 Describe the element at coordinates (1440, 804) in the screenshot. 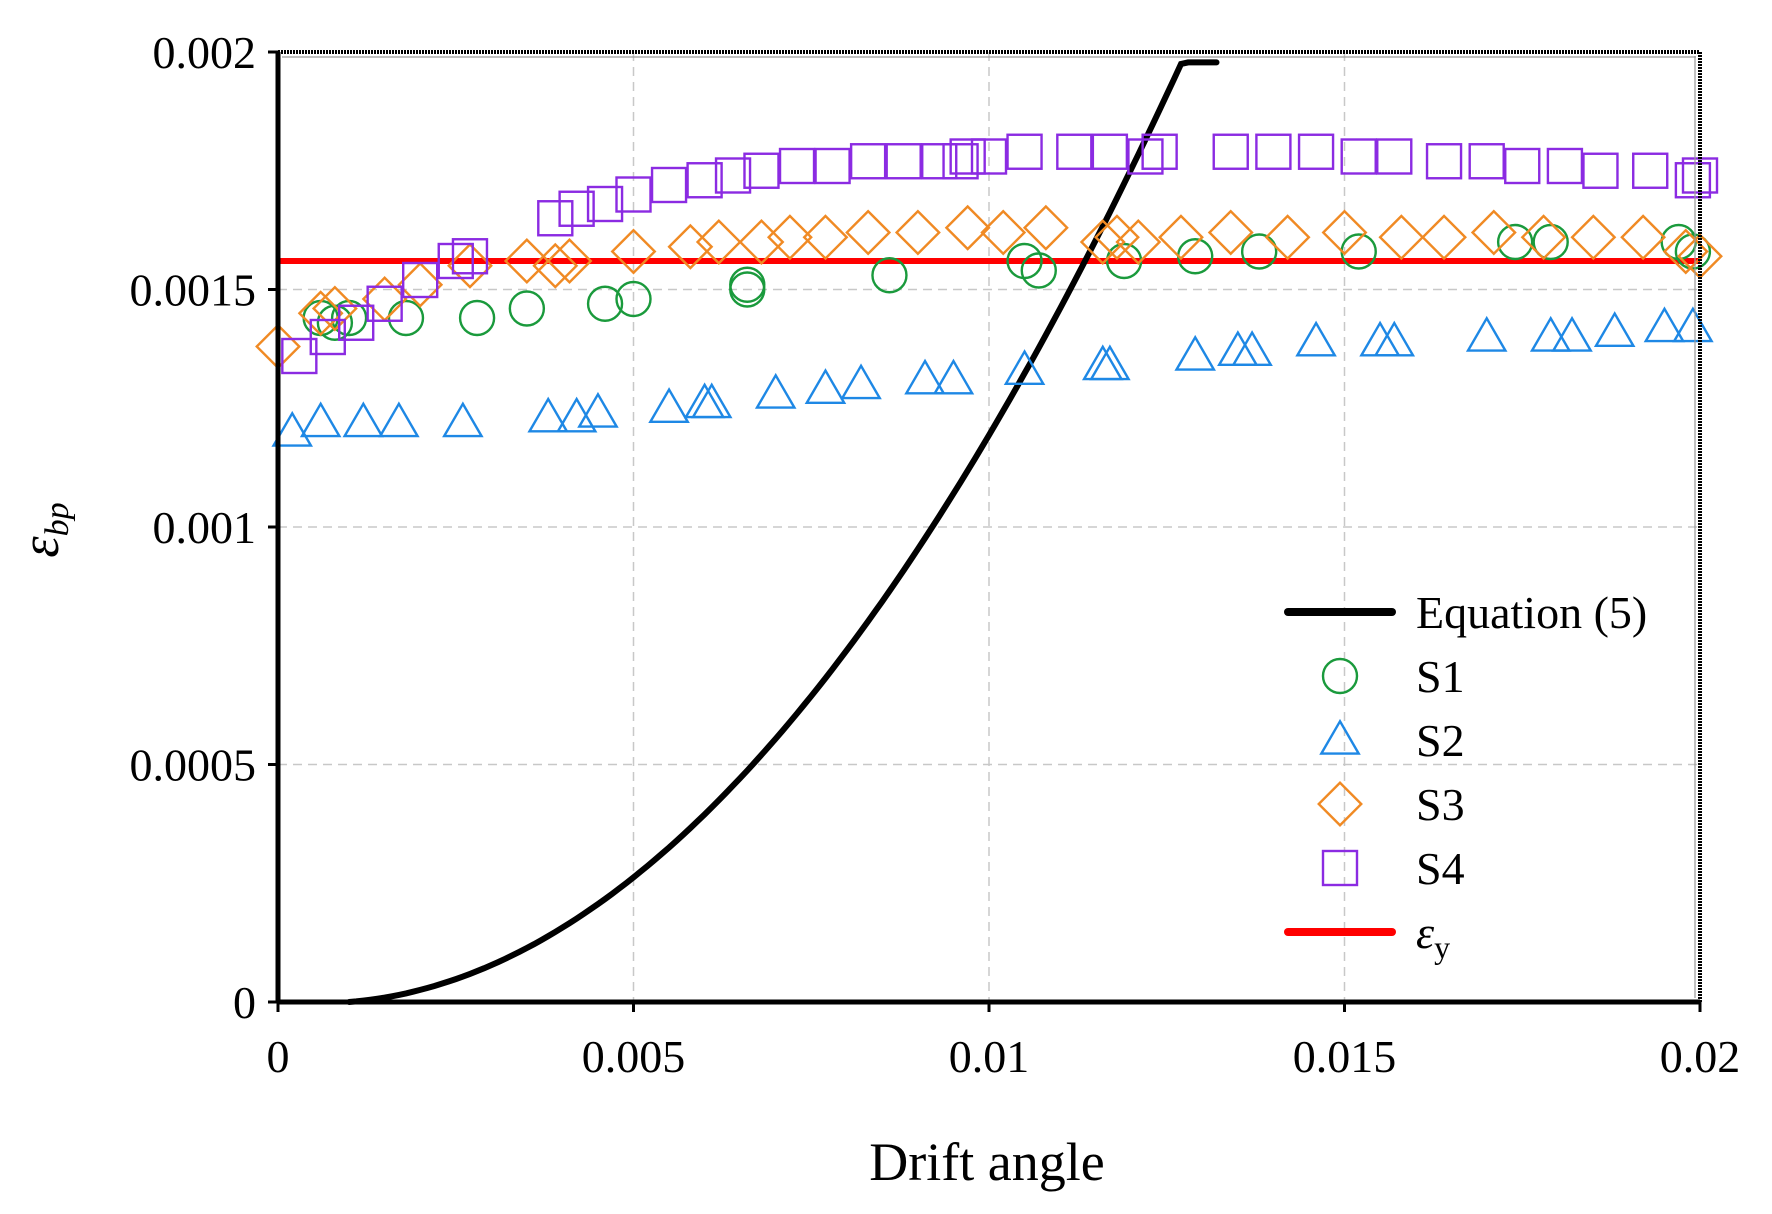

I see `legend-s3-label: S3` at that location.